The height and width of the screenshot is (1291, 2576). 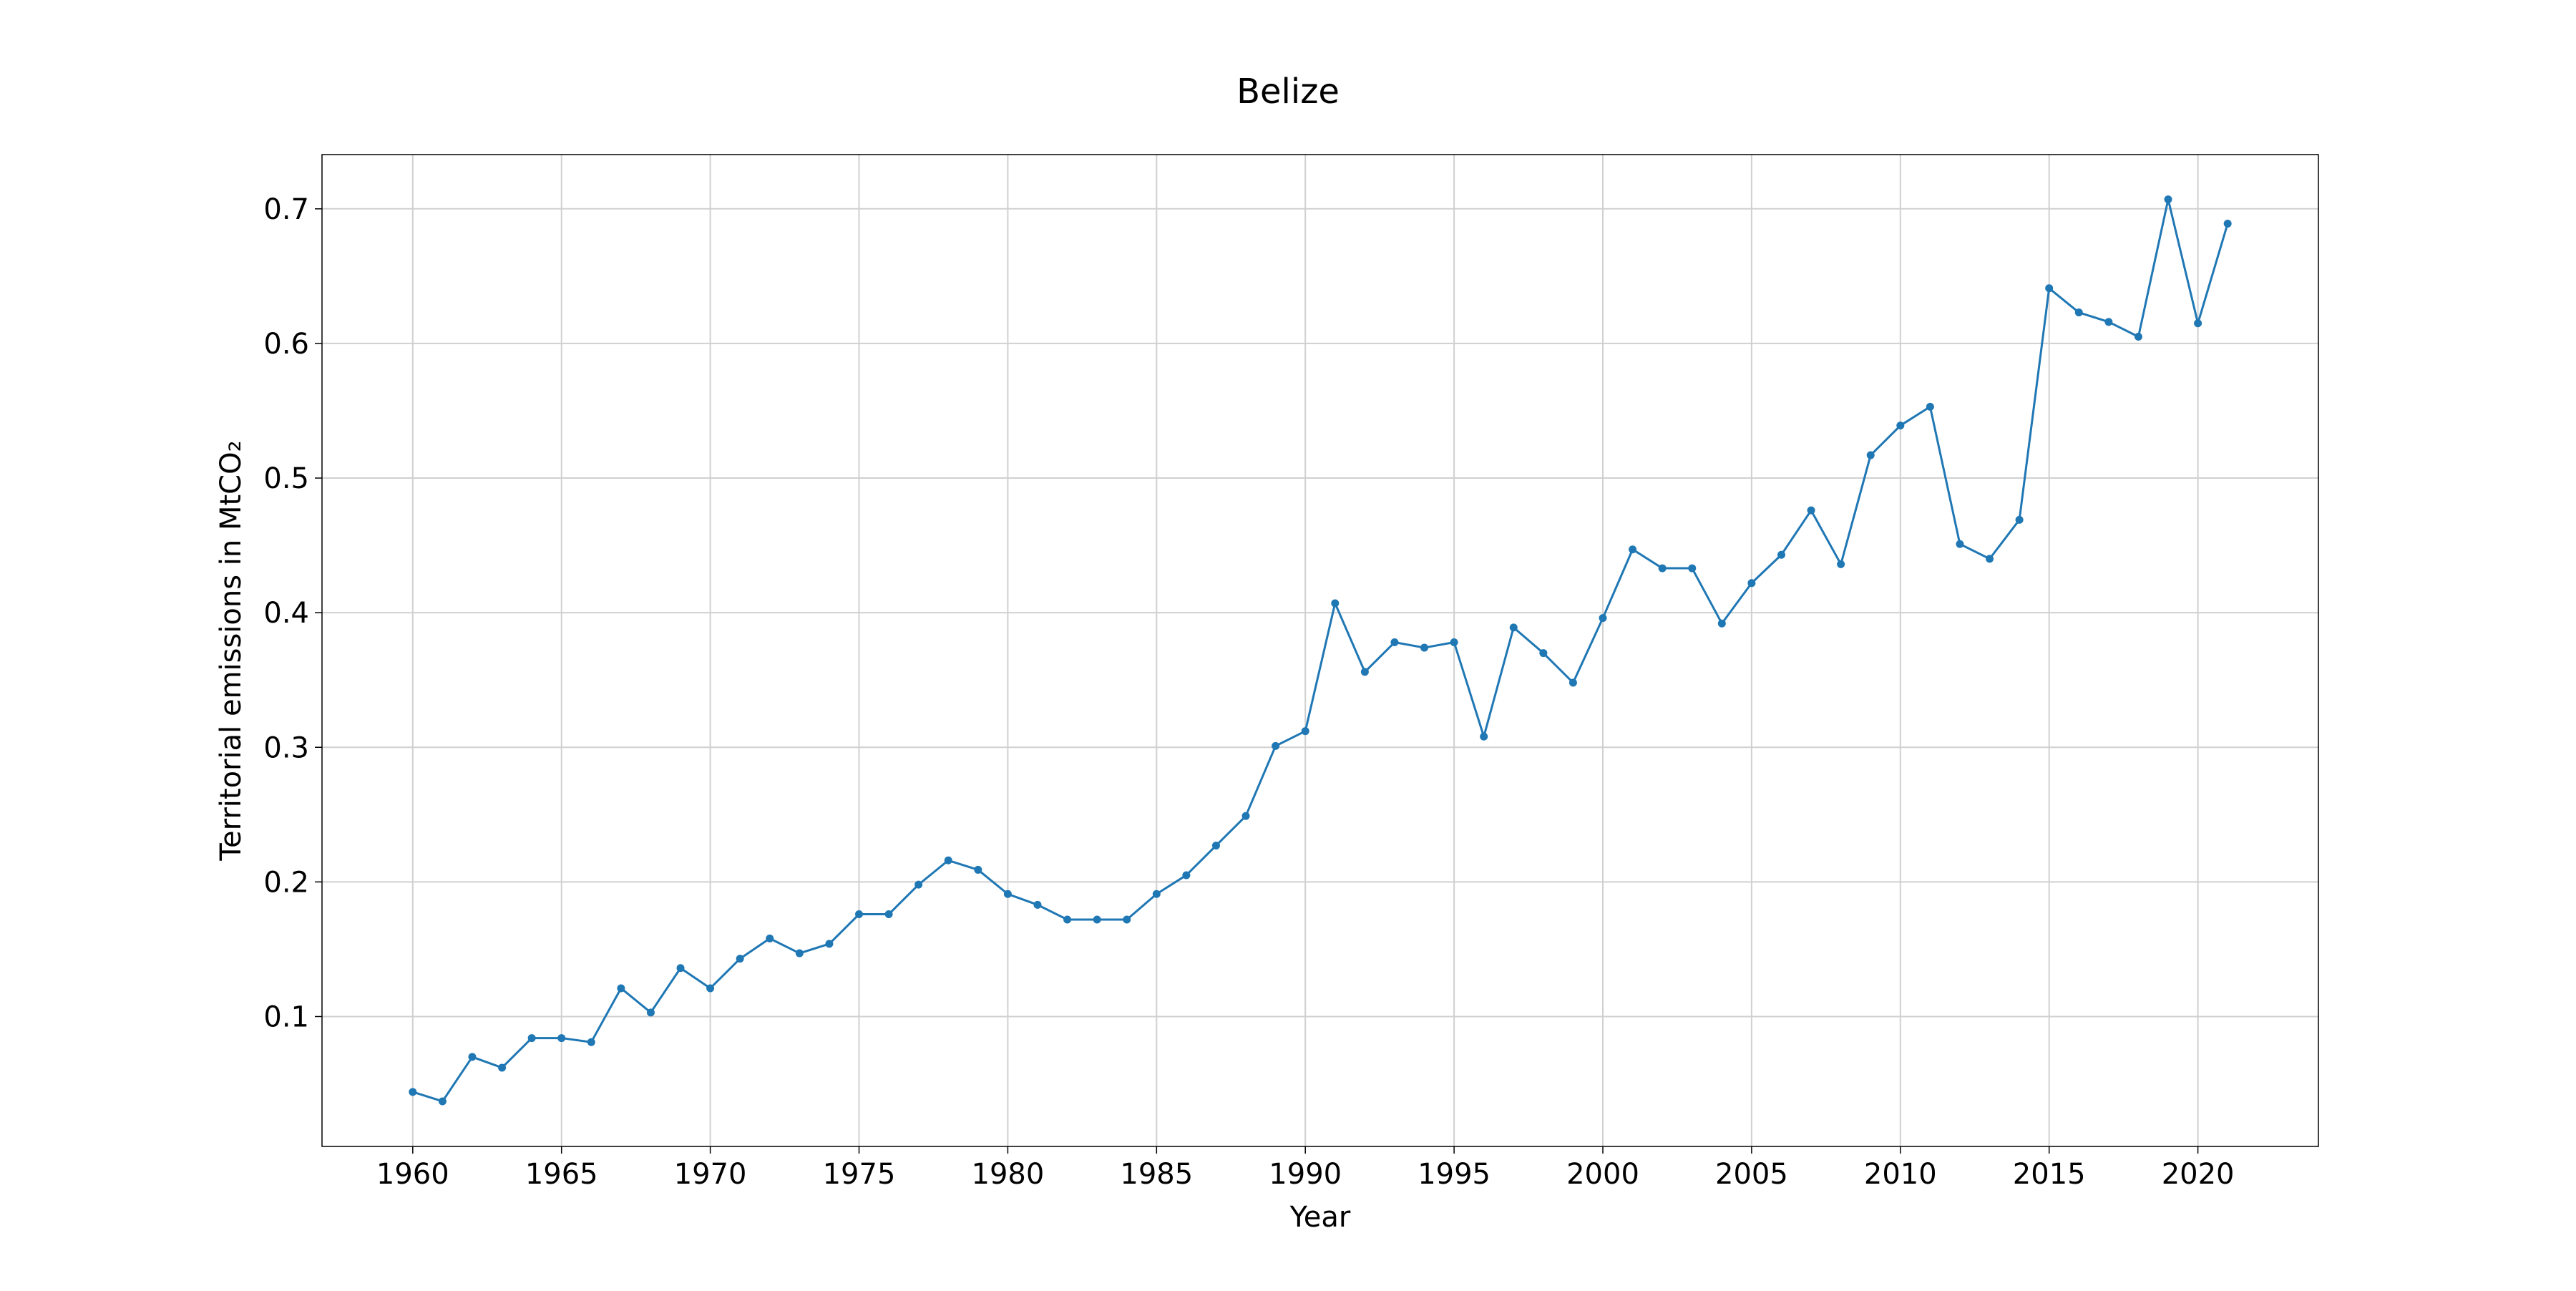 I want to click on x-tick-label: 2020, so click(x=2198, y=1174).